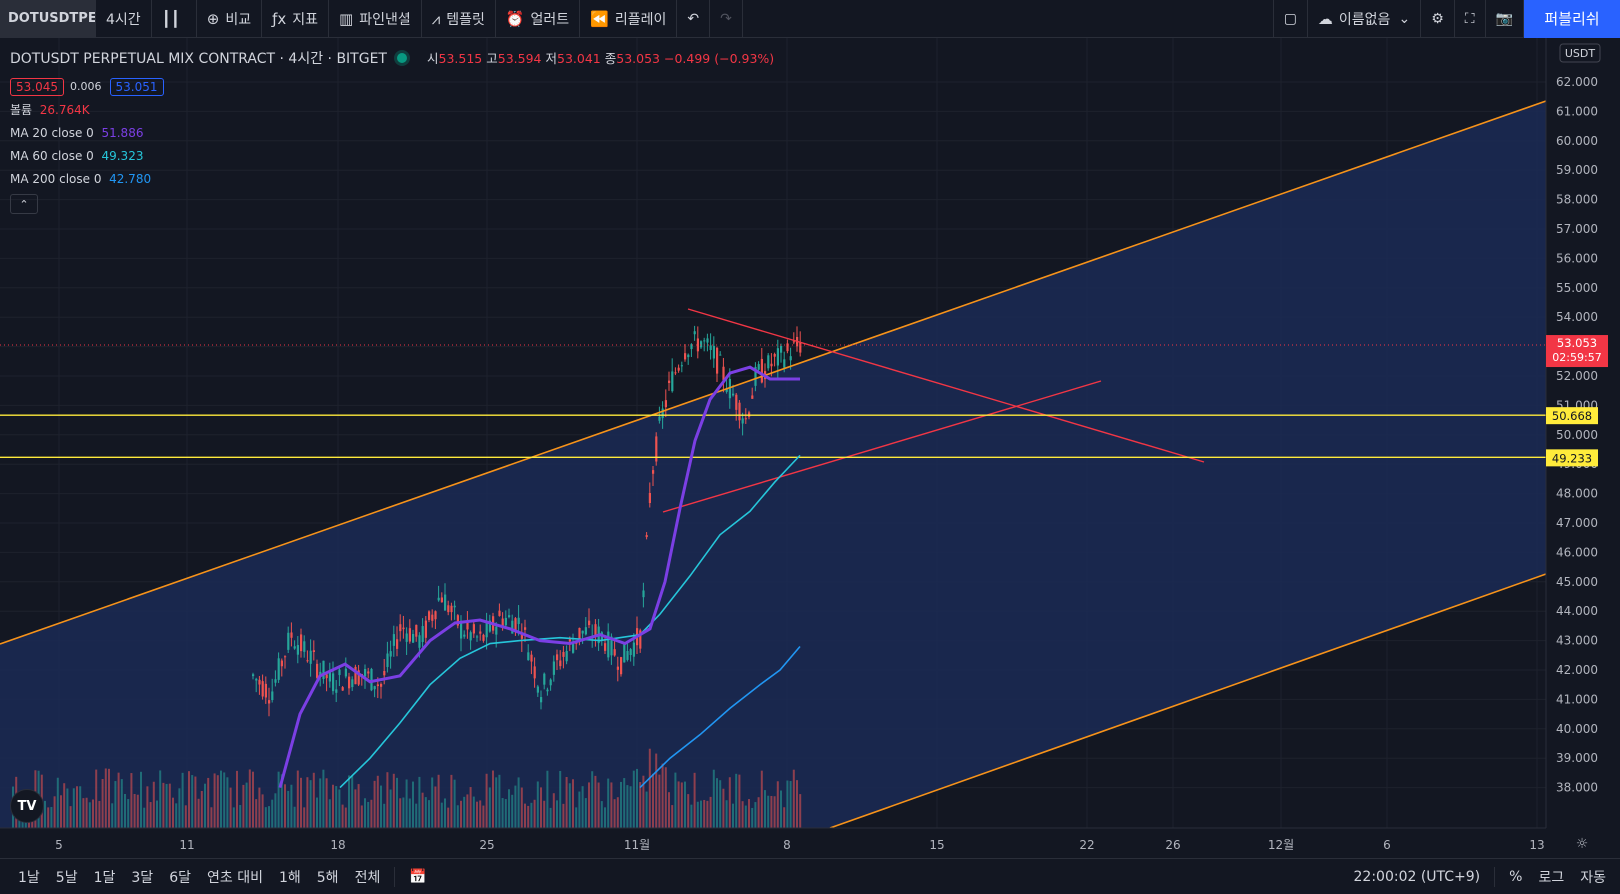  I want to click on tradingview-logo: TV, so click(27, 806).